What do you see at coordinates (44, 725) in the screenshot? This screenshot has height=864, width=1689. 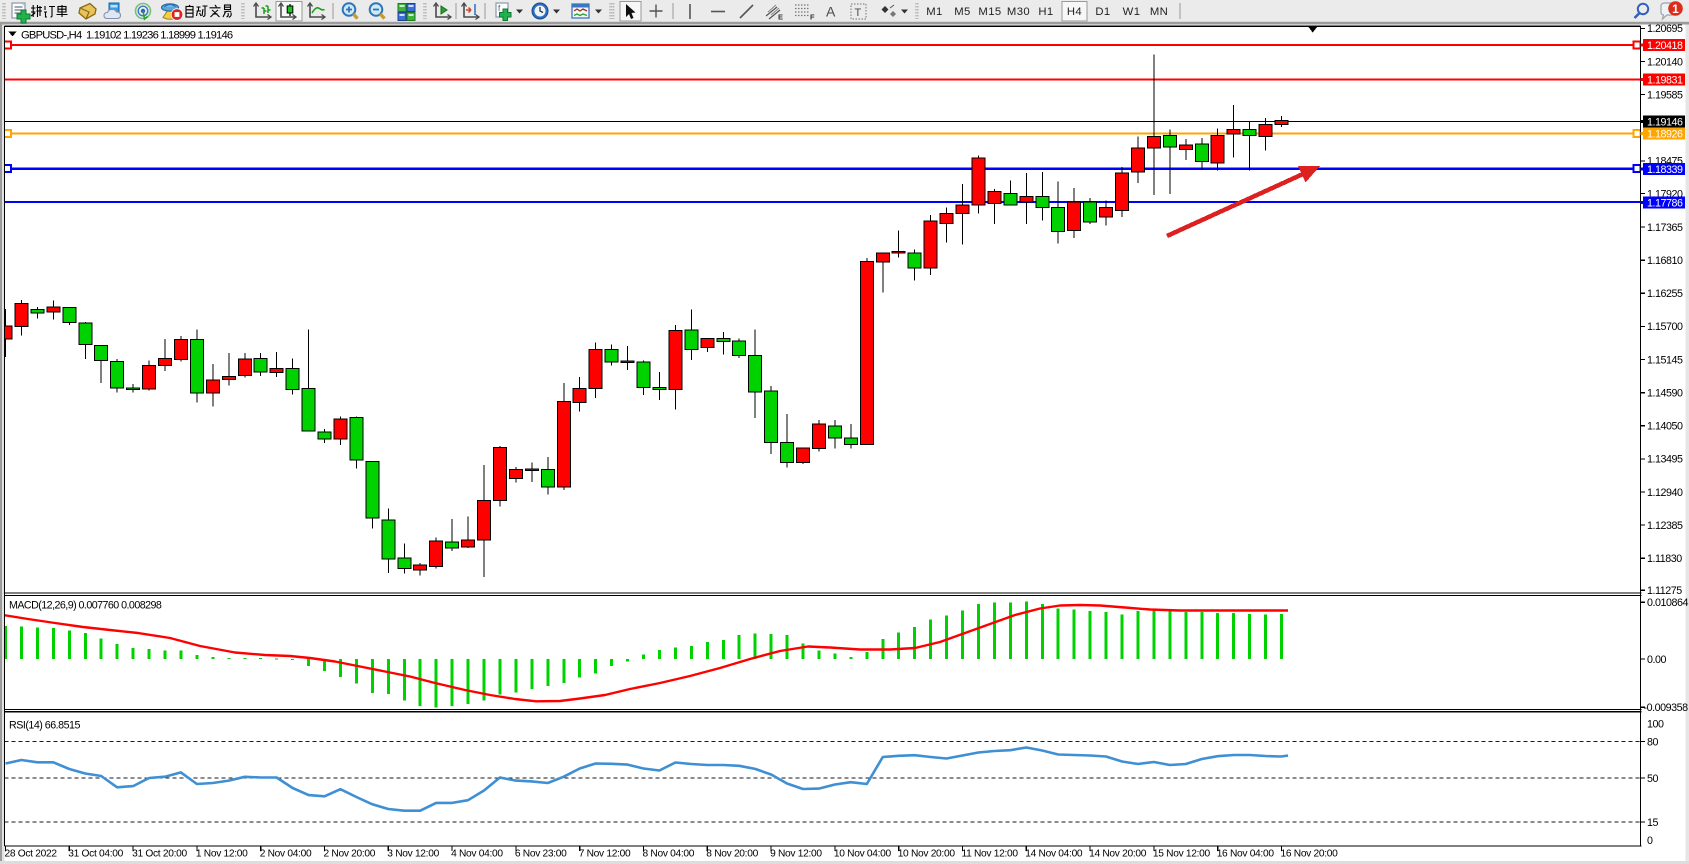 I see `svg-text: RSI(14) 66.8515` at bounding box center [44, 725].